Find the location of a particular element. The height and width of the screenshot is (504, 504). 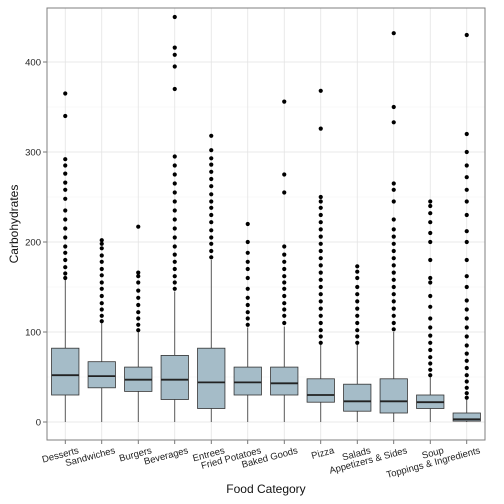

y-tick-label: 200 is located at coordinates (33, 243).